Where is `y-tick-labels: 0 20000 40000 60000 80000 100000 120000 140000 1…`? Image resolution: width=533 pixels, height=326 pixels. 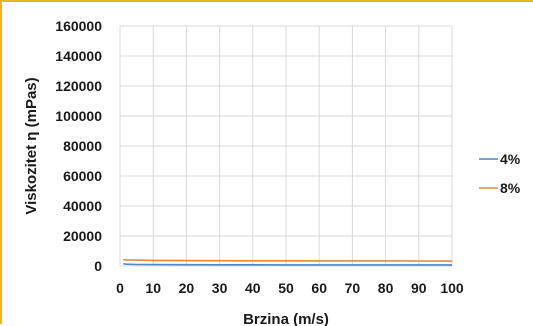
y-tick-labels: 0 20000 40000 60000 80000 100000 120000 140000 1… is located at coordinates (78, 146).